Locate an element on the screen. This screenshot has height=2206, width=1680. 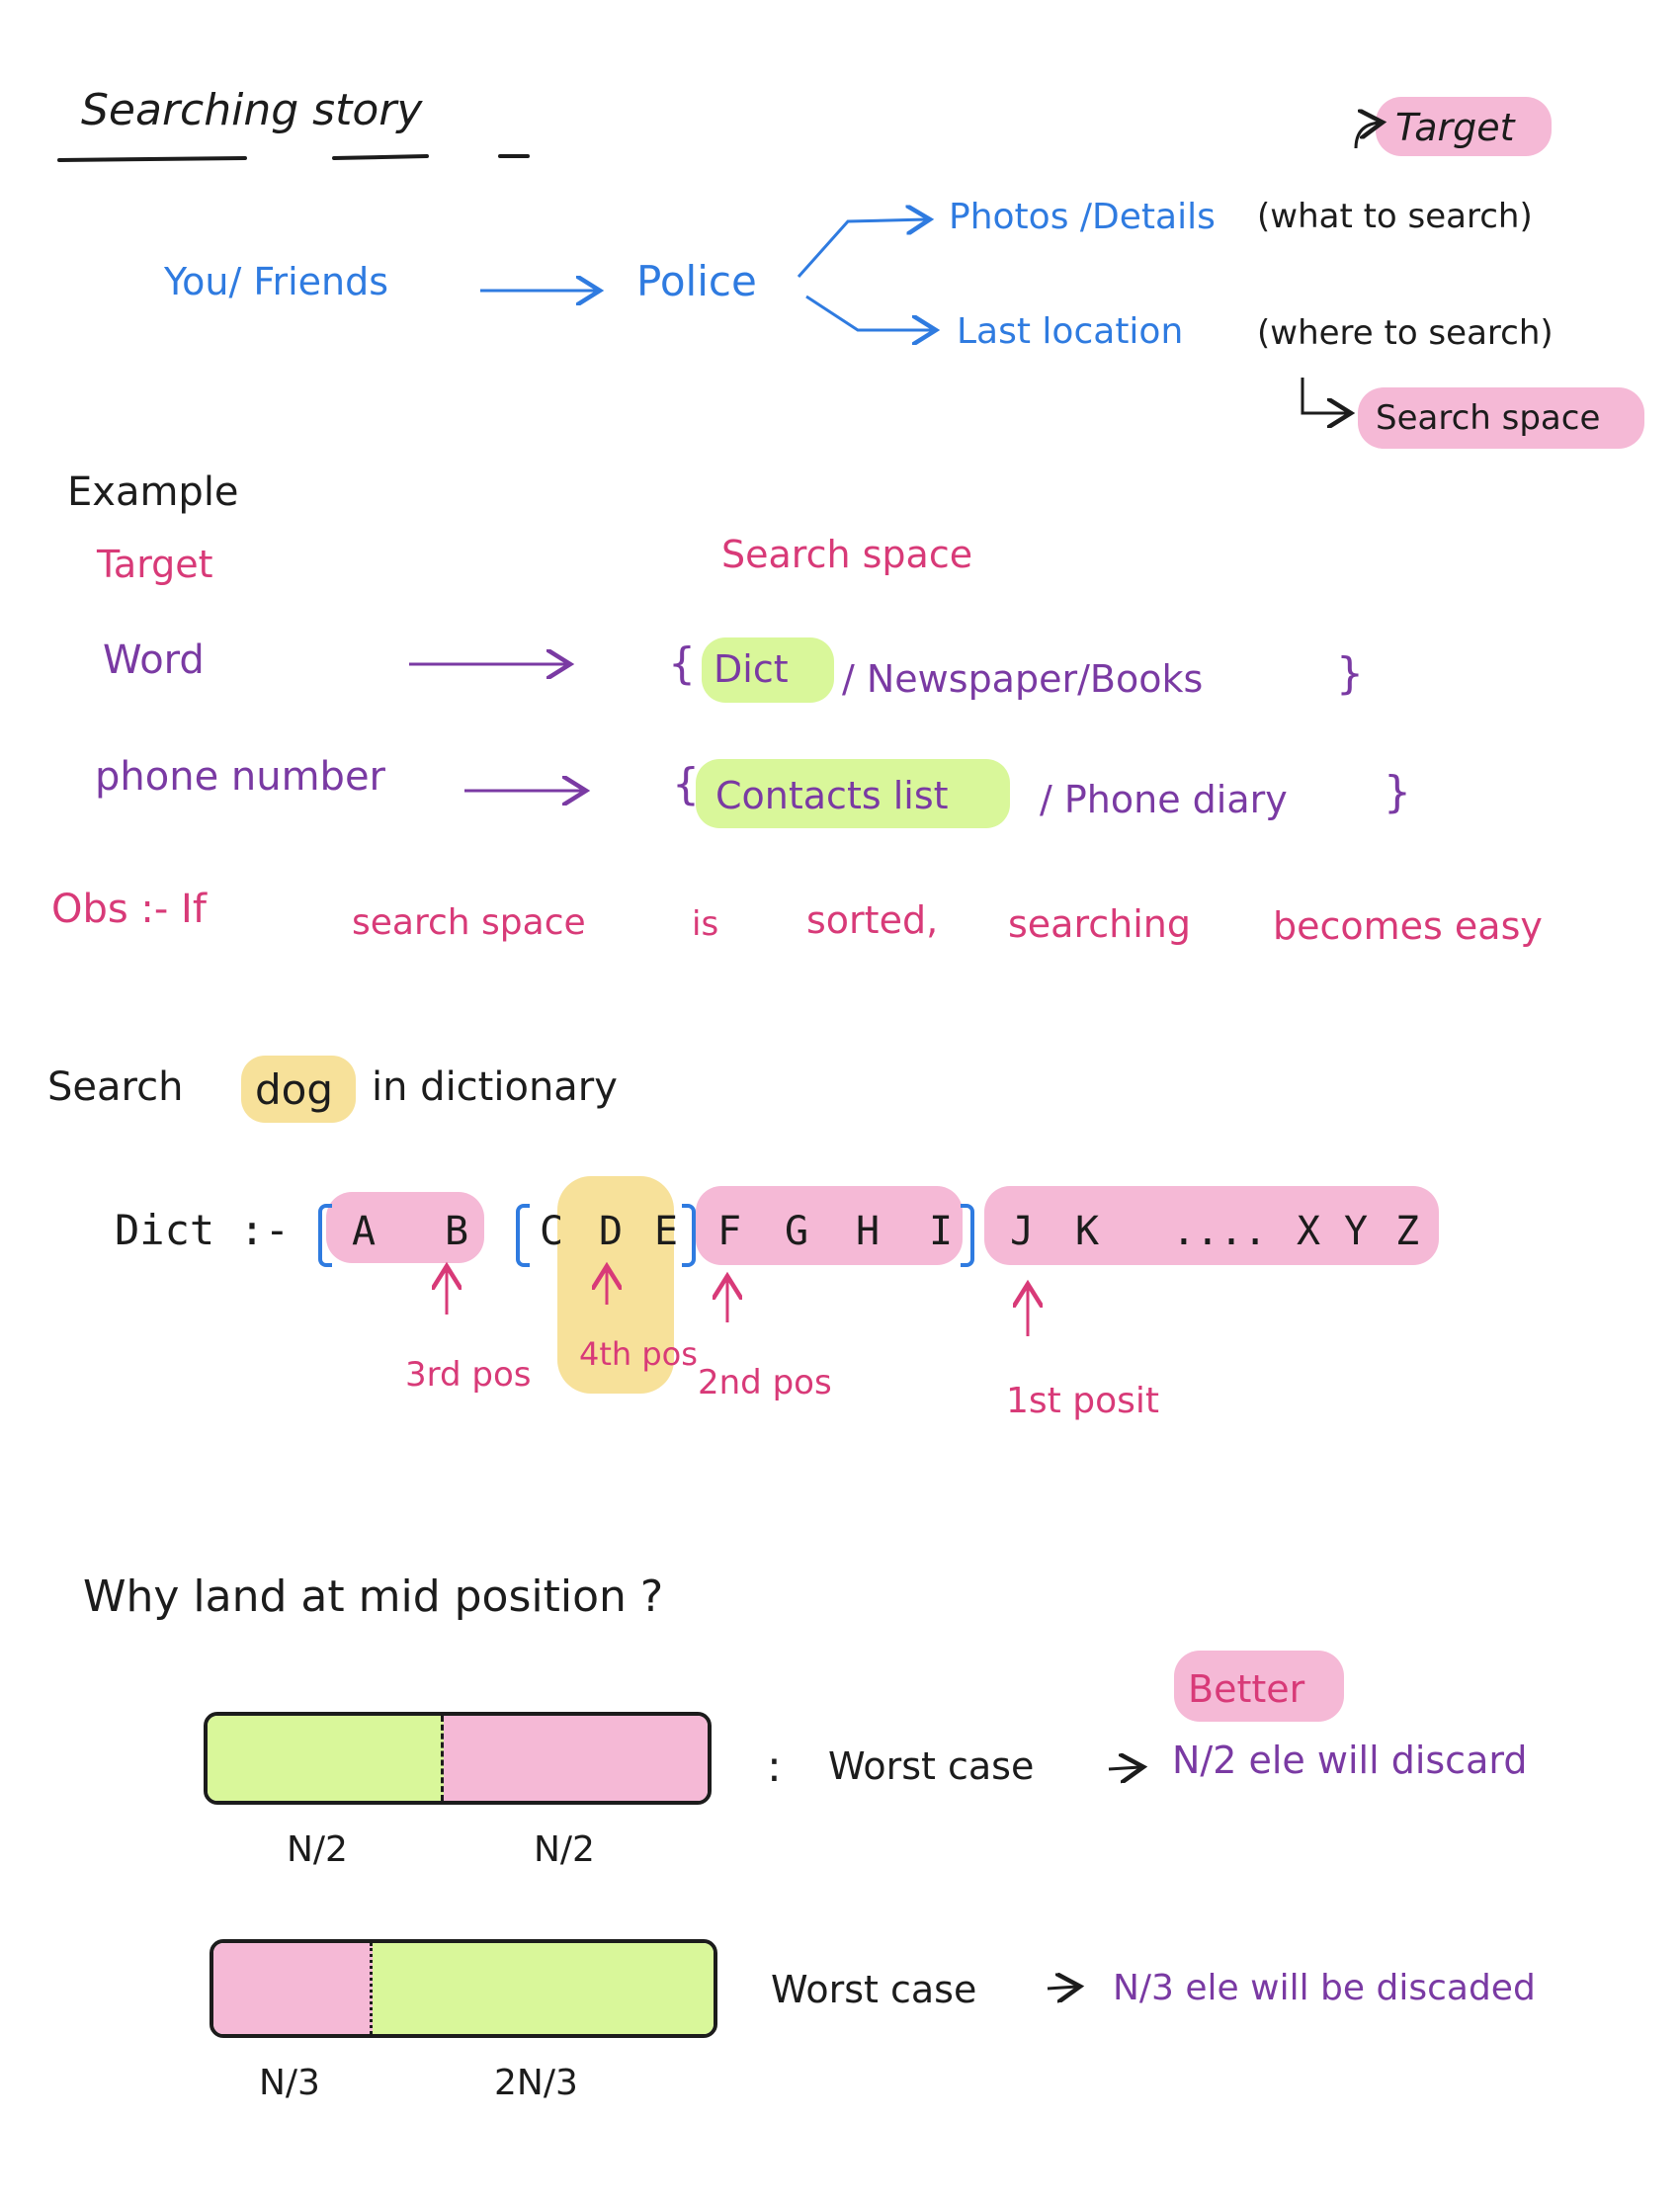
better-tag: Better is located at coordinates (1246, 1689).